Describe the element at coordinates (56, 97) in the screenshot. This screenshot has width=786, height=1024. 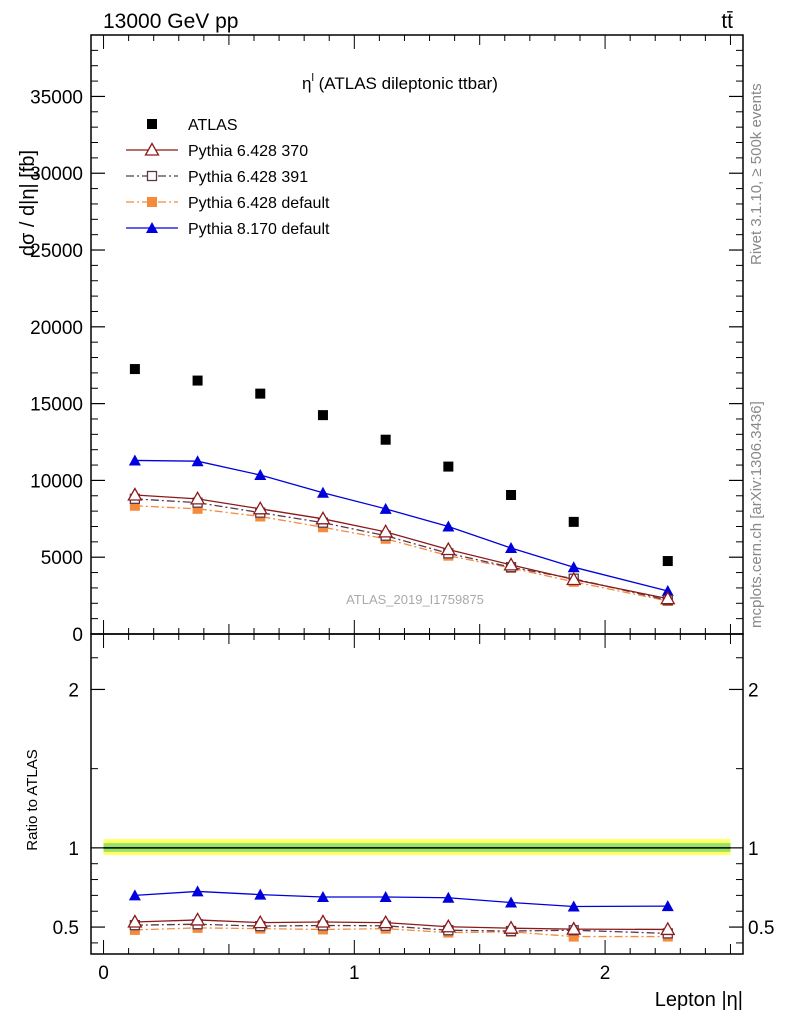
I see `main-ytick-label: 35000` at that location.